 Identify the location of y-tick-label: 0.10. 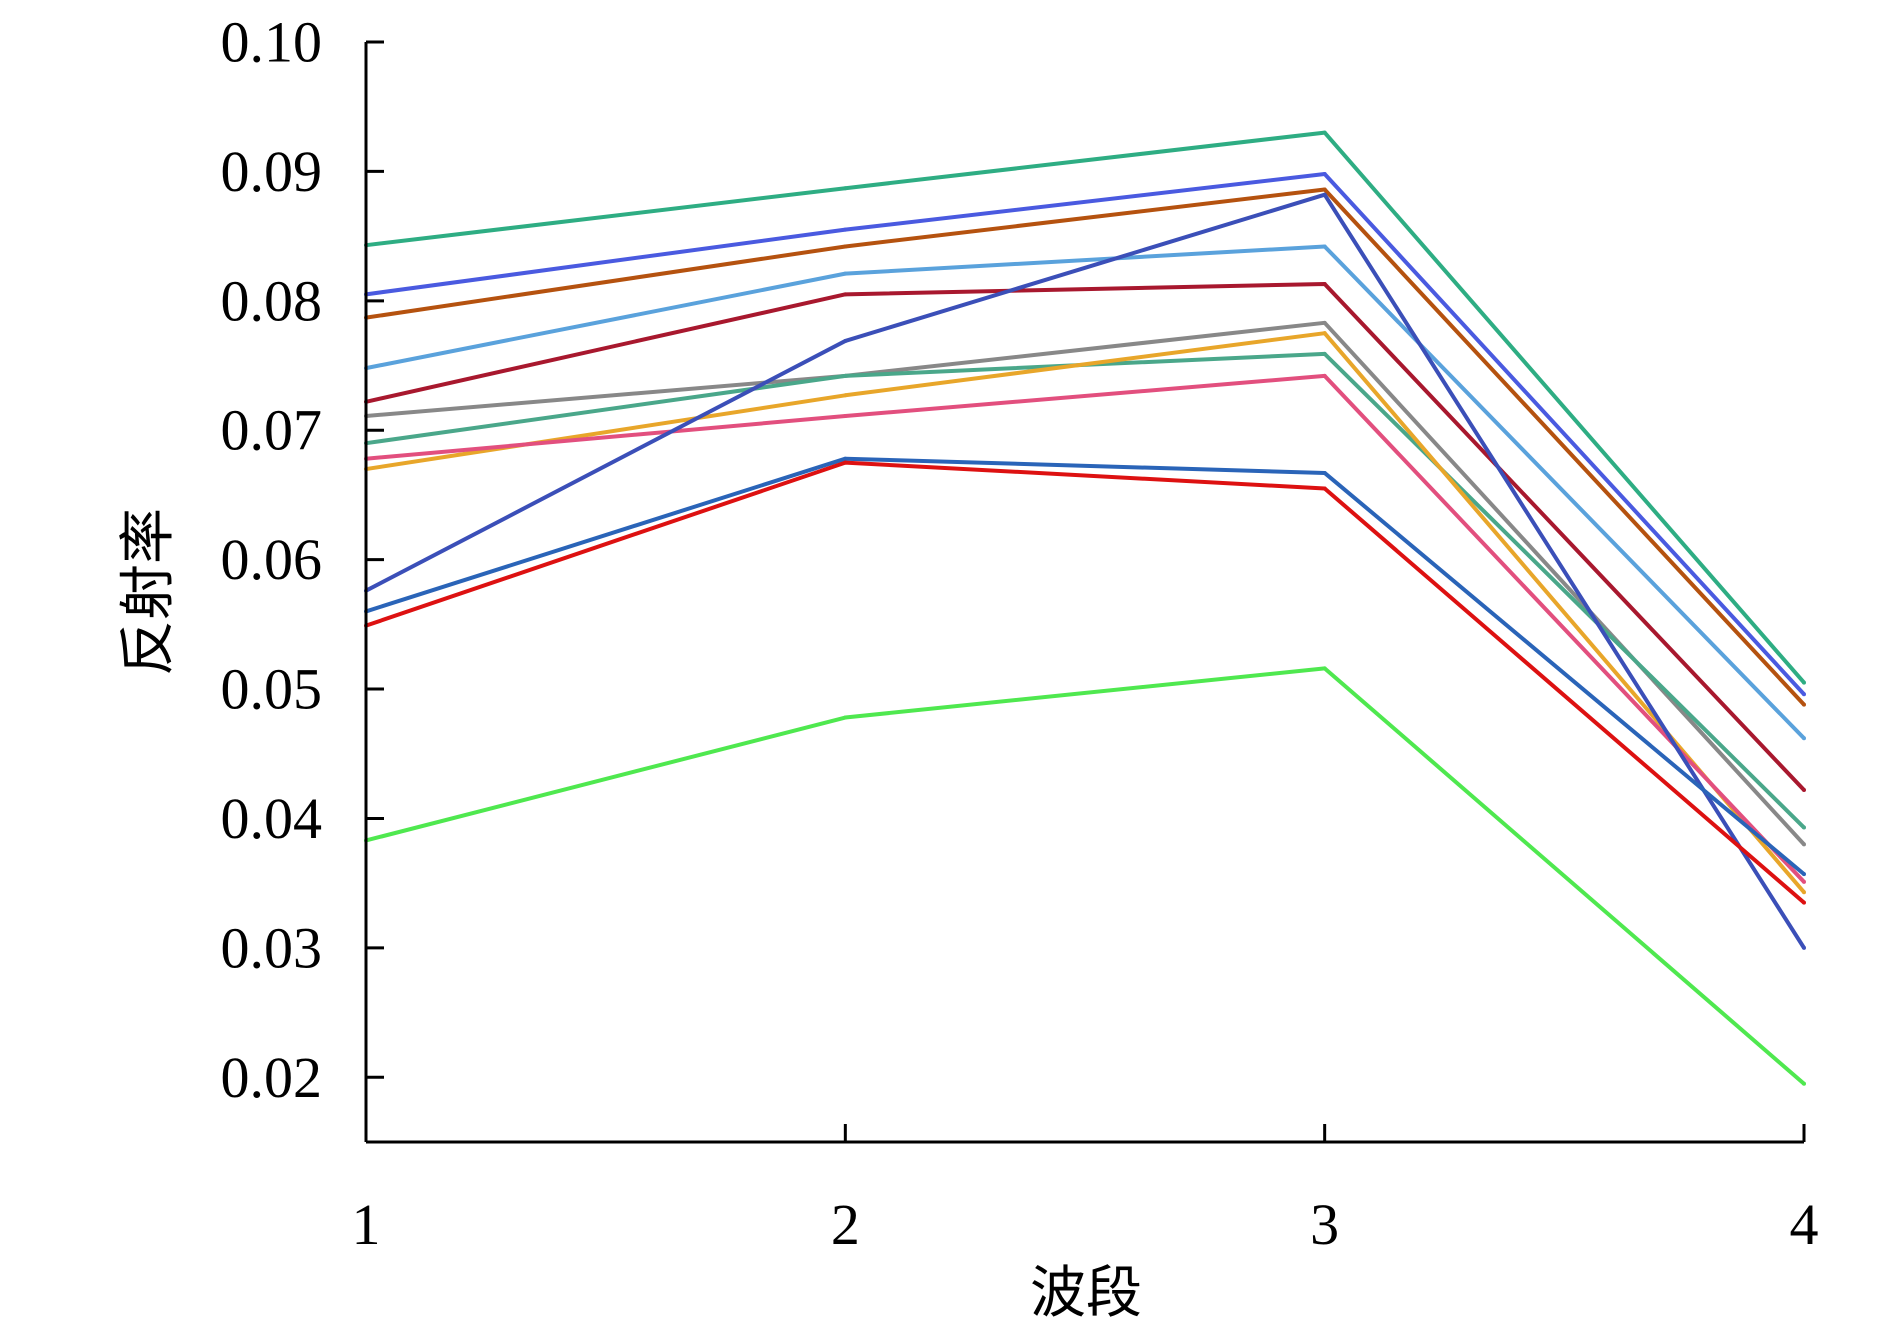
(272, 42).